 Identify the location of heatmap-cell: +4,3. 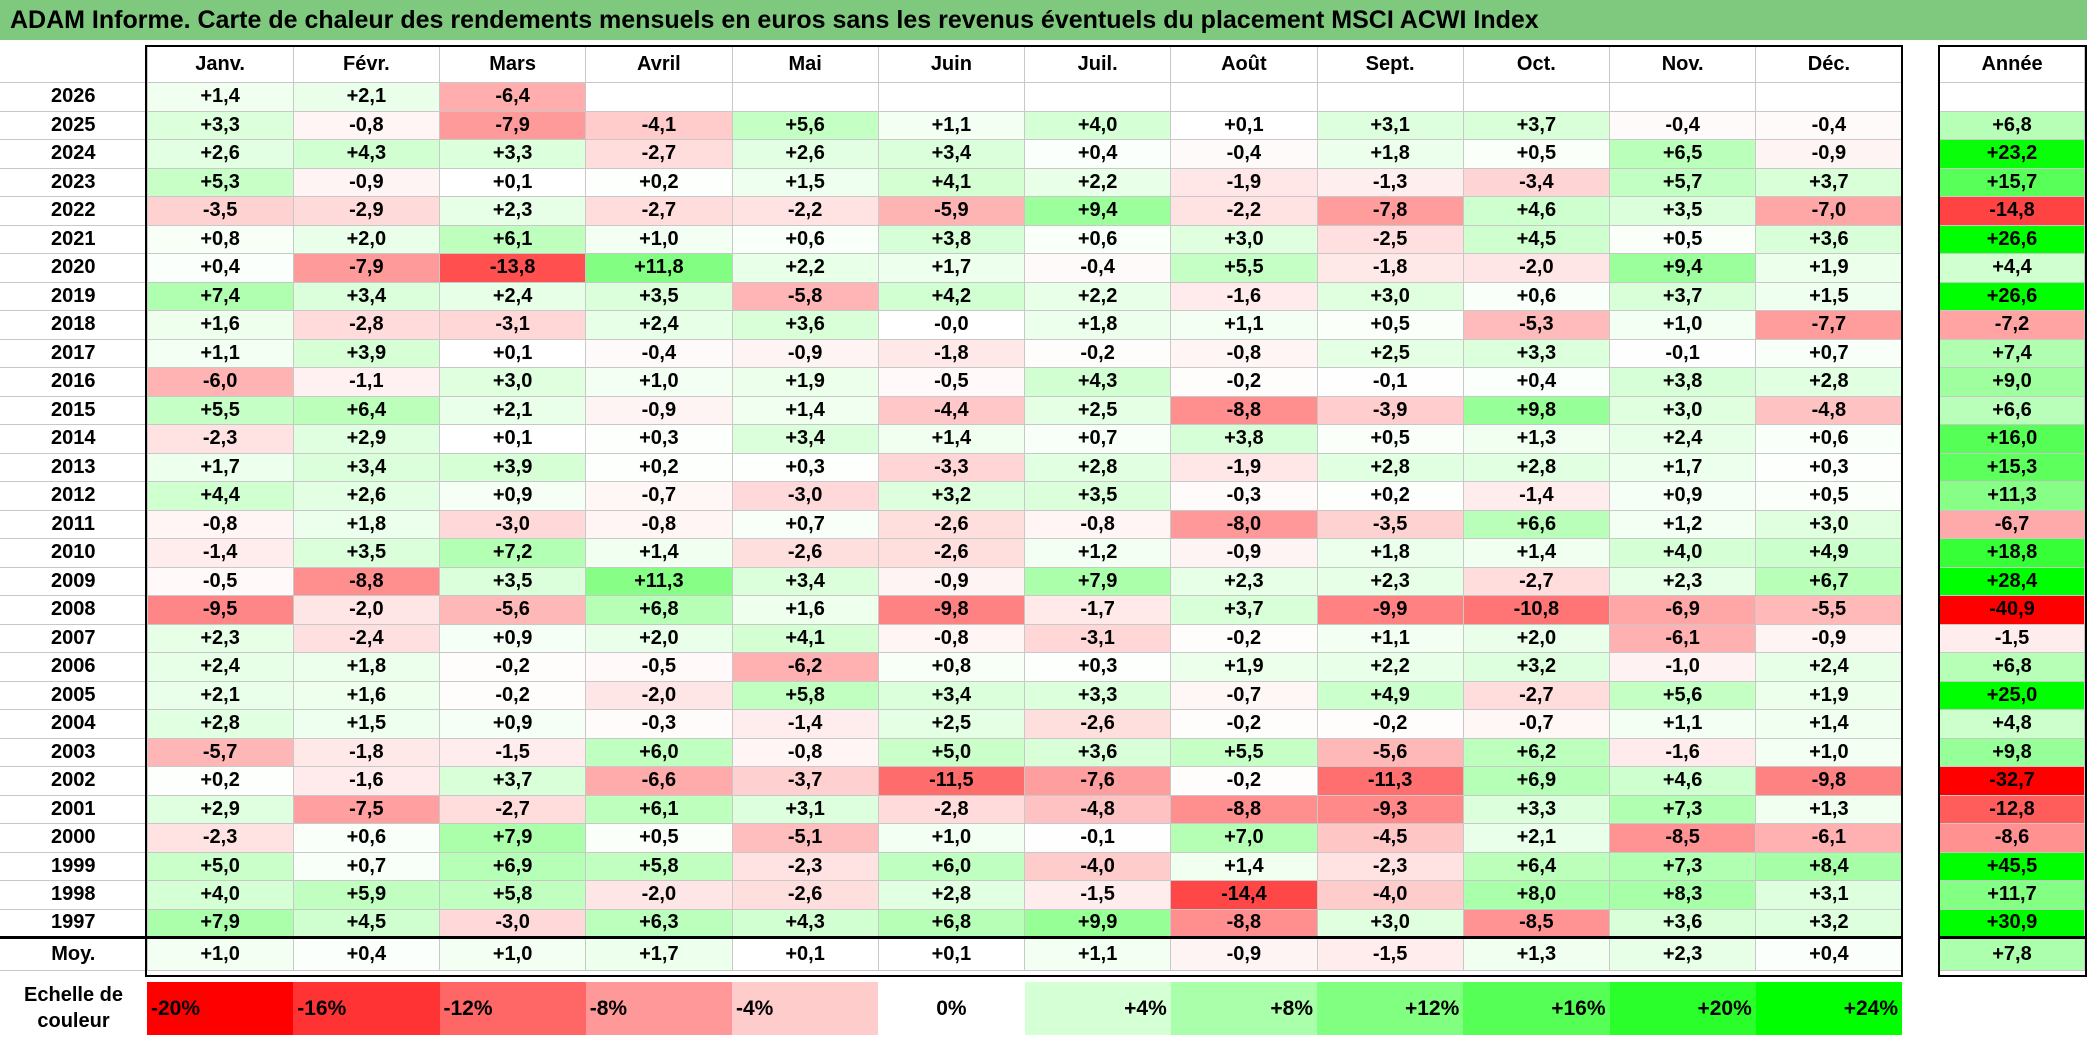
(366, 154).